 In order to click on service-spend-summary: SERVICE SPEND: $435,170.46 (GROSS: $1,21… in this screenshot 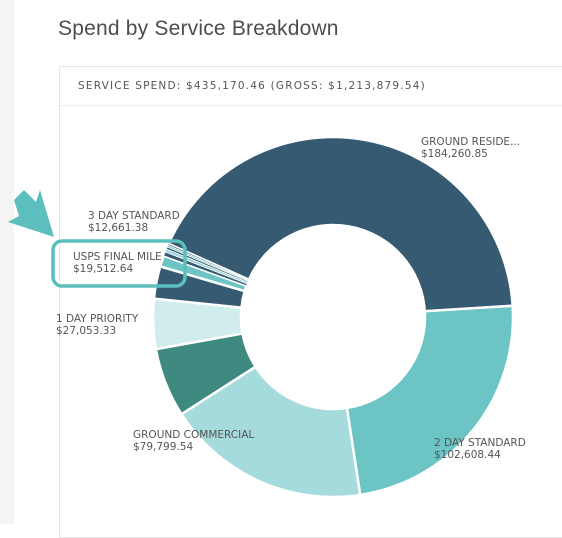, I will do `click(252, 86)`.